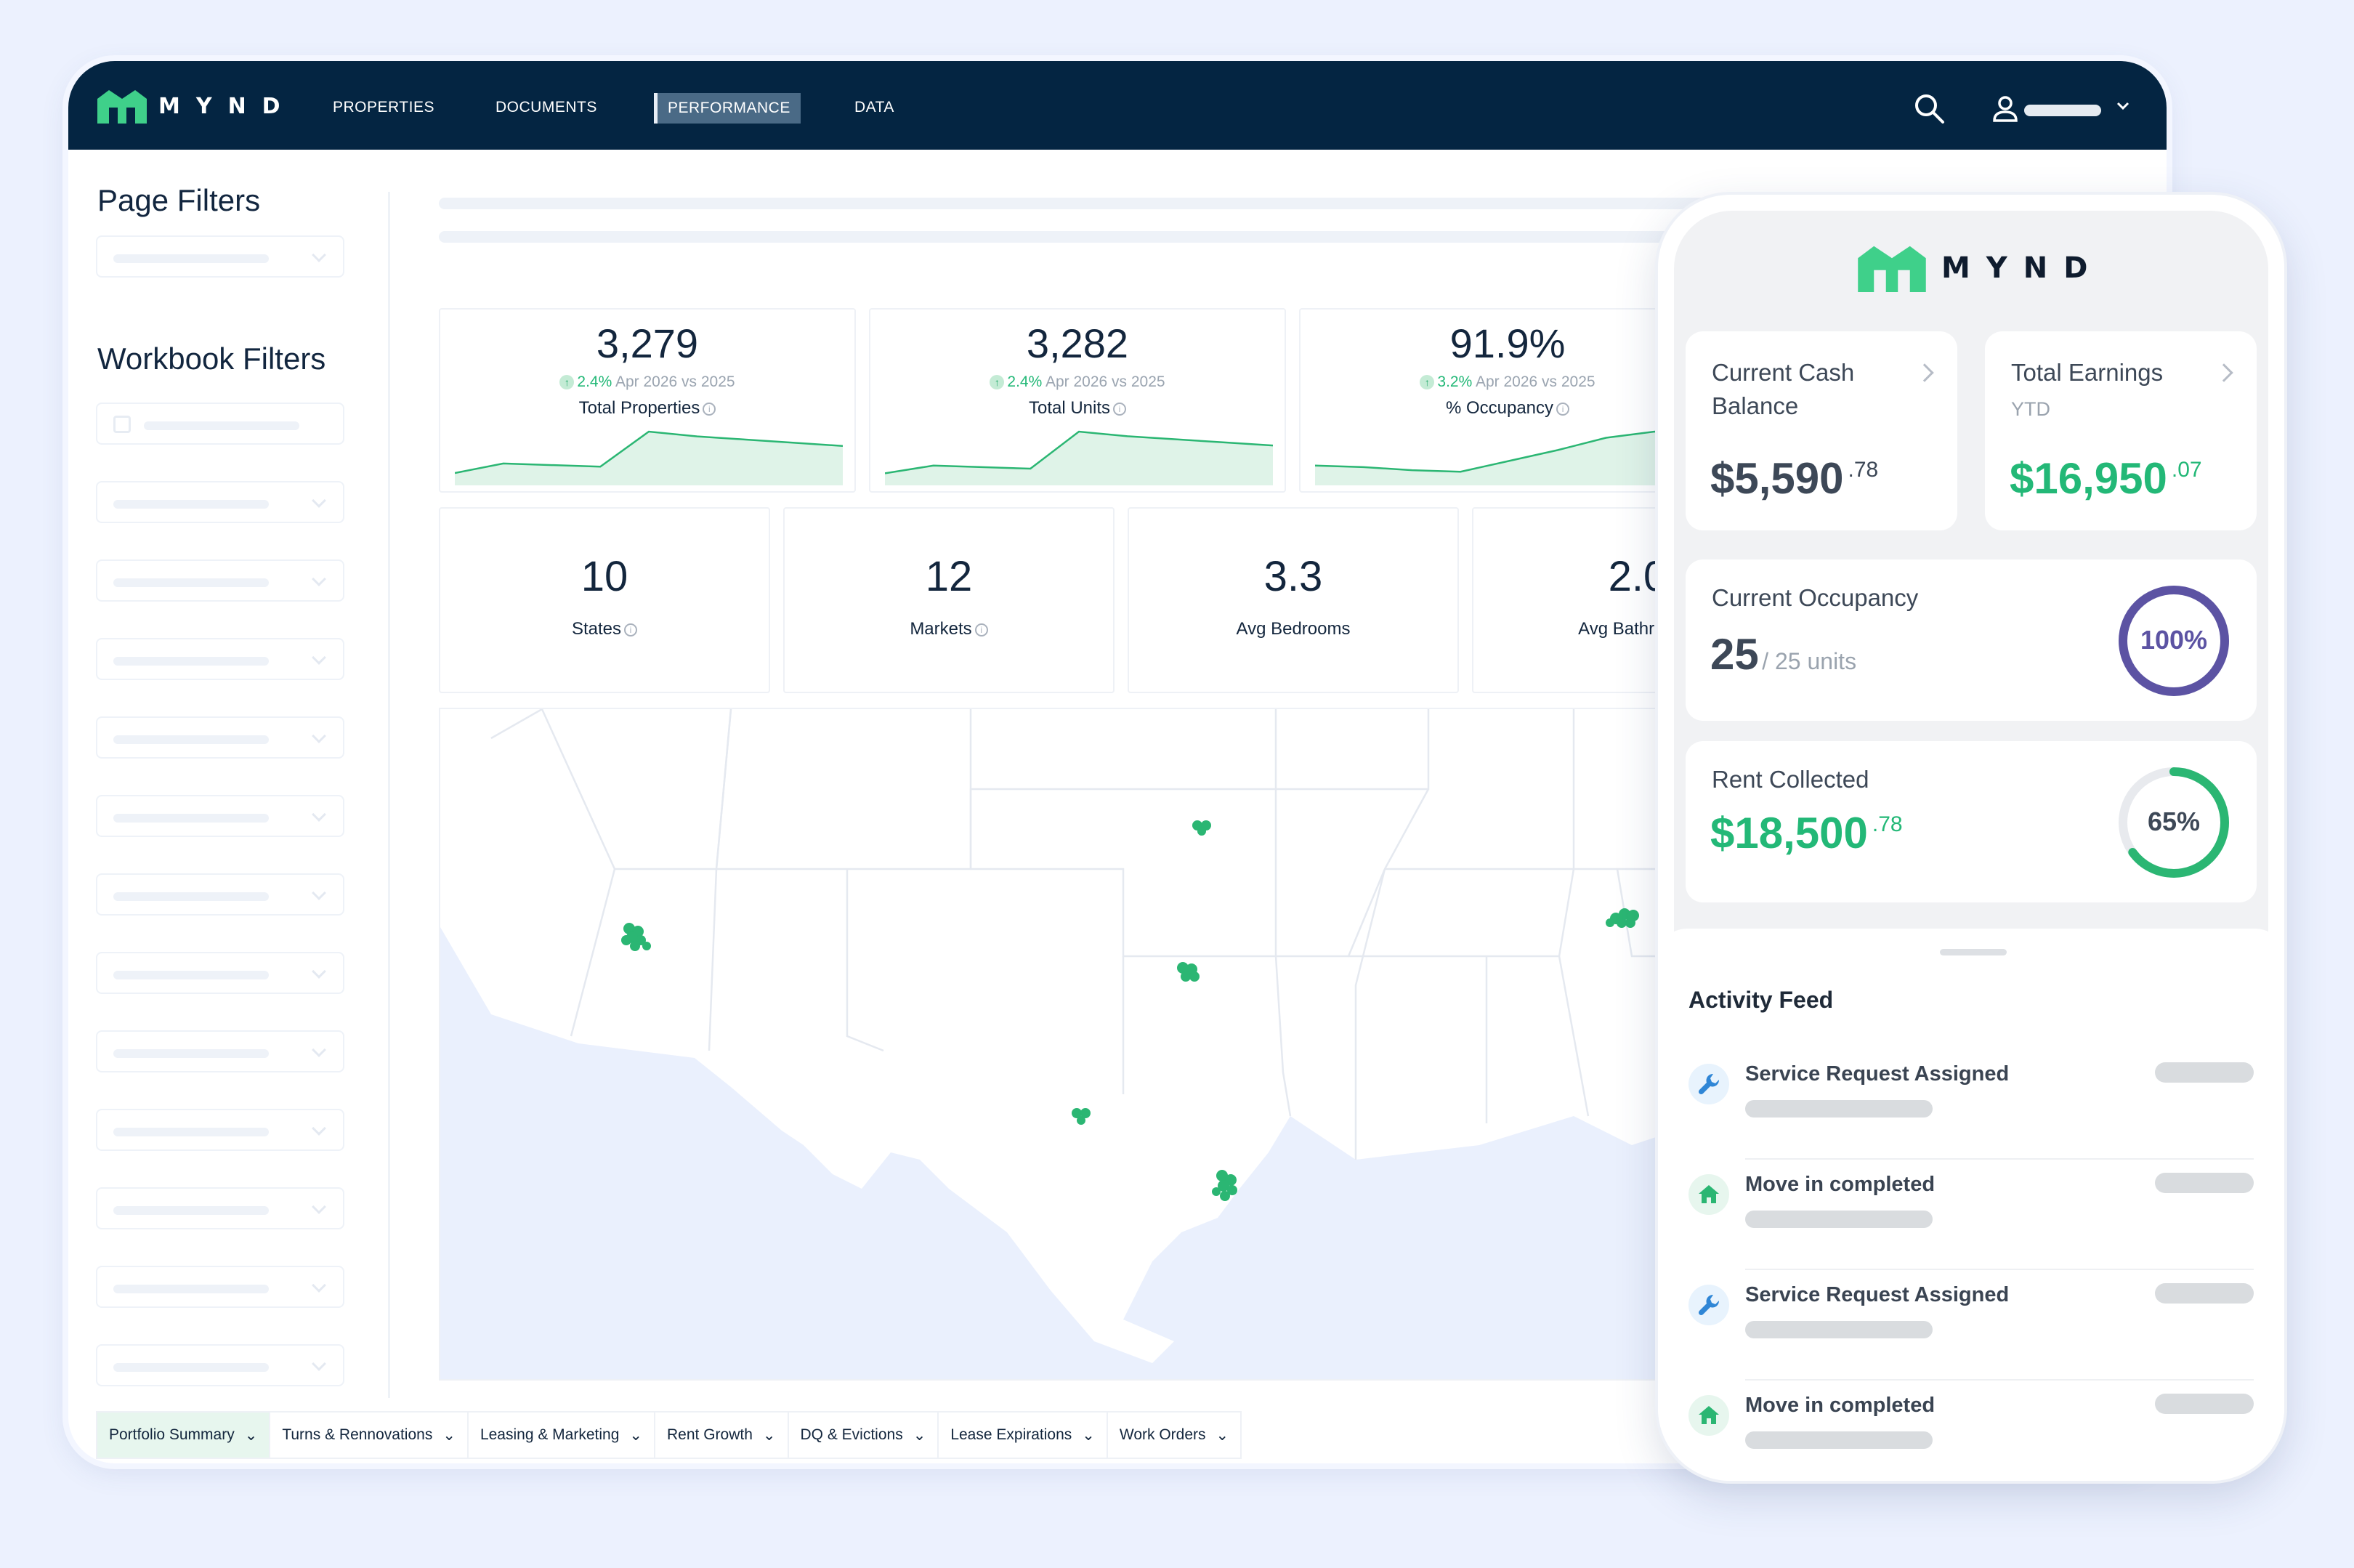  I want to click on tab-work-orders: Work Orders ⌄, so click(1174, 1435).